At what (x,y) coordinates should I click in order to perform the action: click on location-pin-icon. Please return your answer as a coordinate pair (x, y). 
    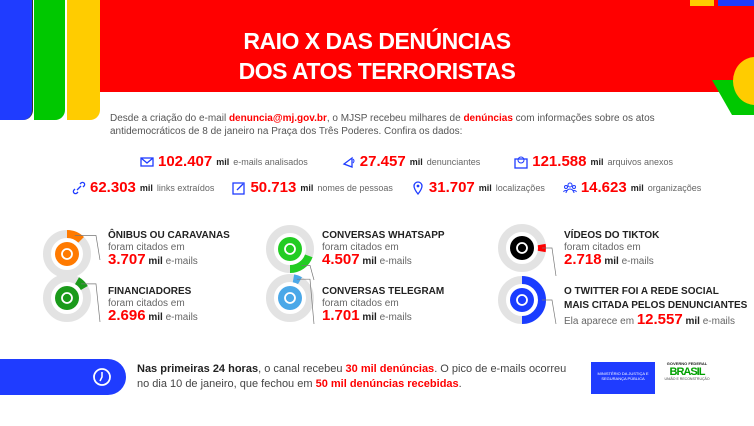
    Looking at the image, I should click on (418, 187).